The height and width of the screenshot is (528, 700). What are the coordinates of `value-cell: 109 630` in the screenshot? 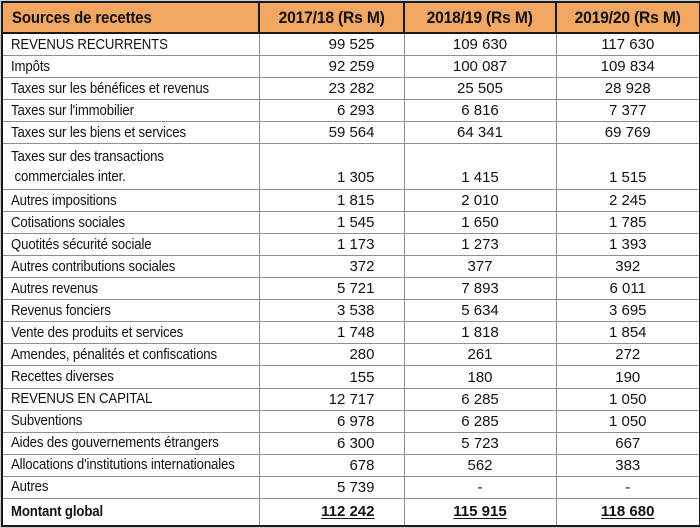 It's located at (480, 44).